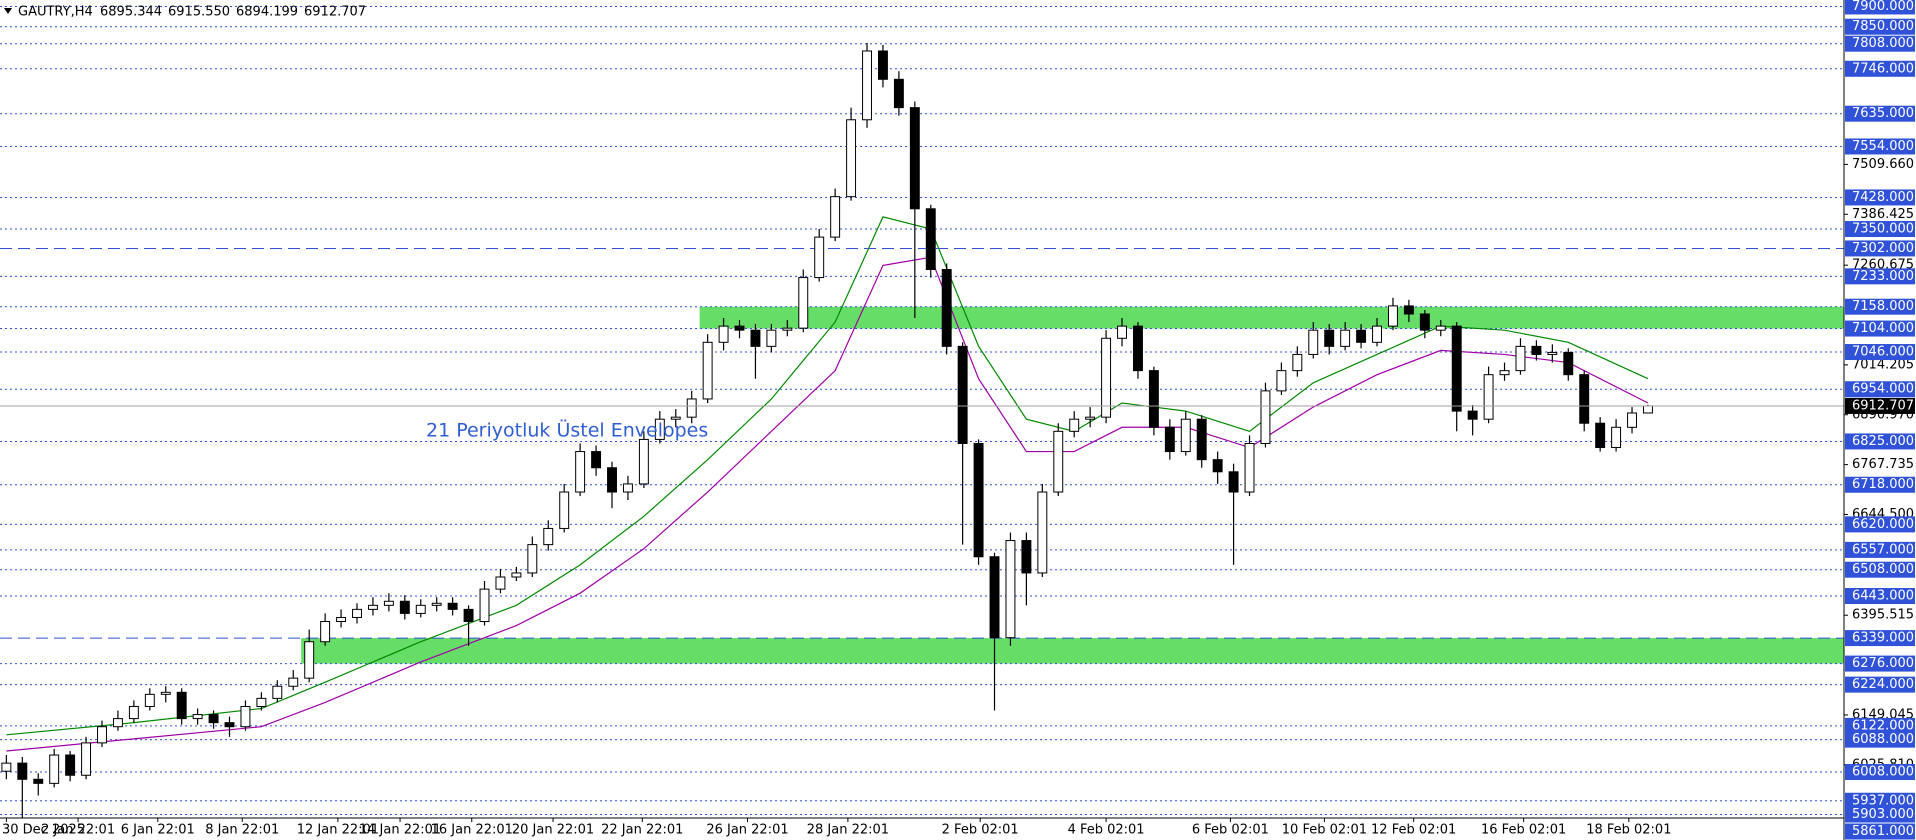 This screenshot has width=1916, height=840. Describe the element at coordinates (1883, 214) in the screenshot. I see `y-tick-label: 7386.425` at that location.